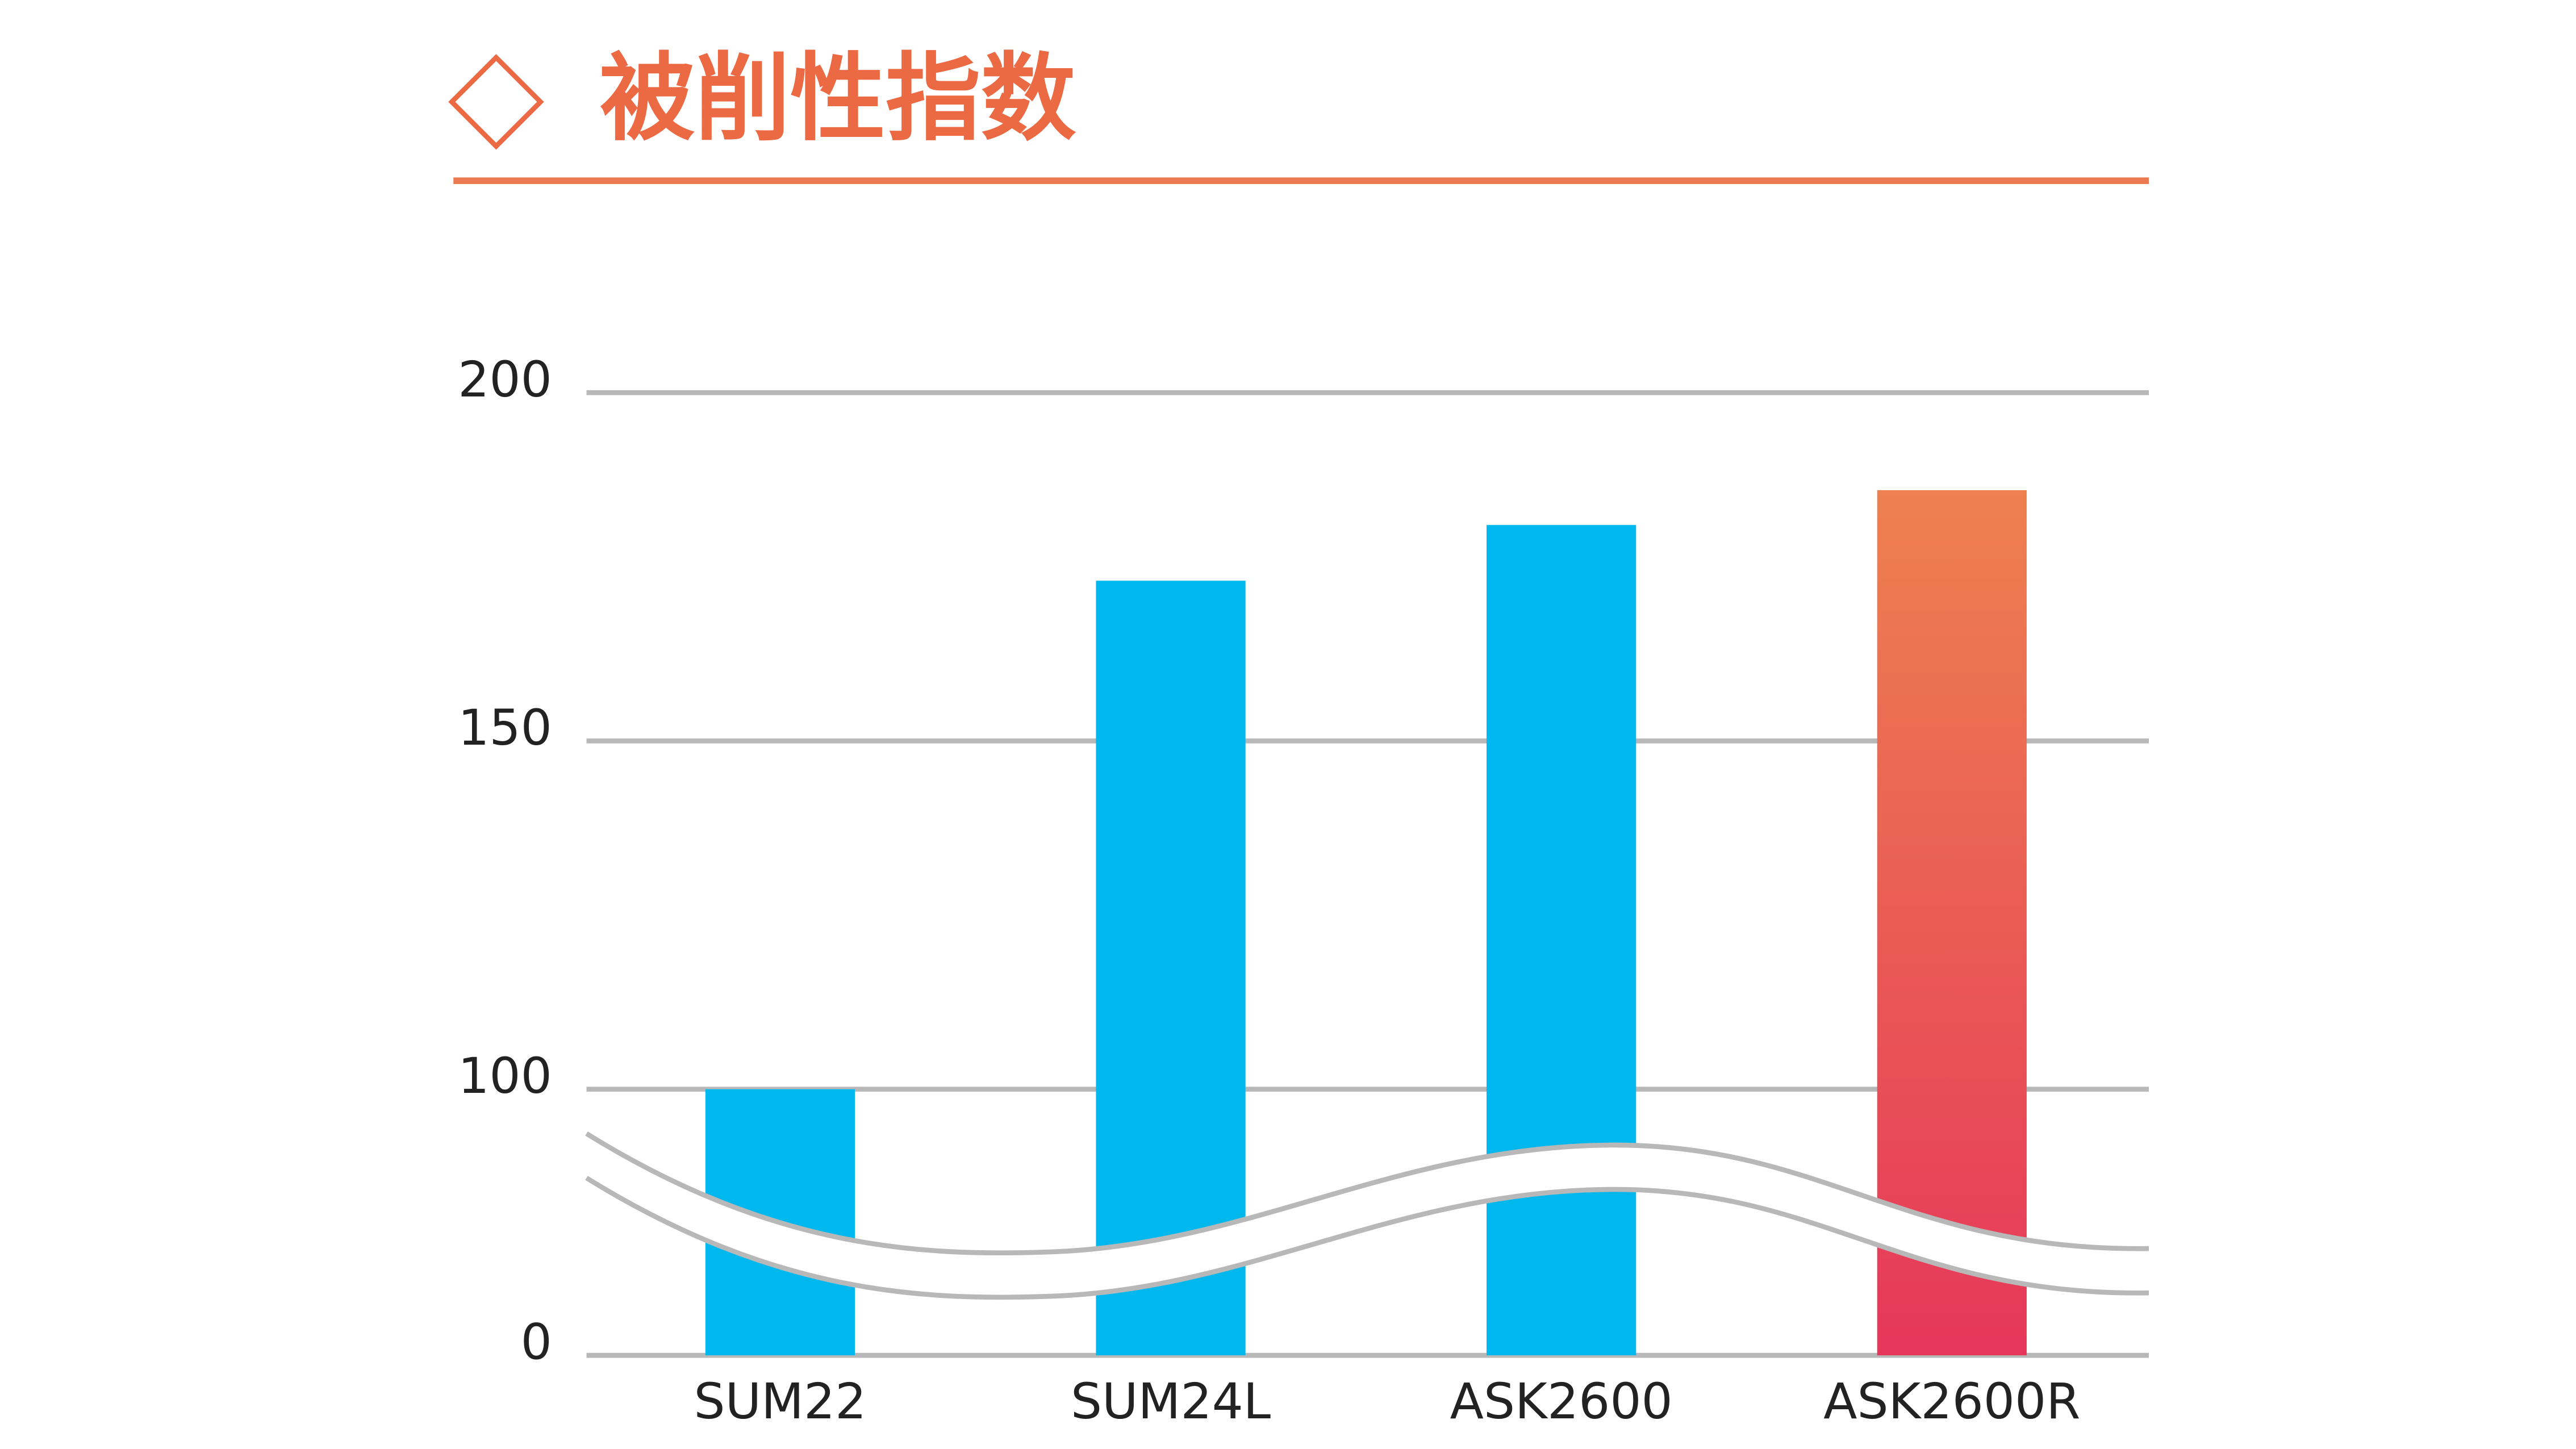 The height and width of the screenshot is (1449, 2576). What do you see at coordinates (838, 99) in the screenshot?
I see `chart-title: 被削性指数` at bounding box center [838, 99].